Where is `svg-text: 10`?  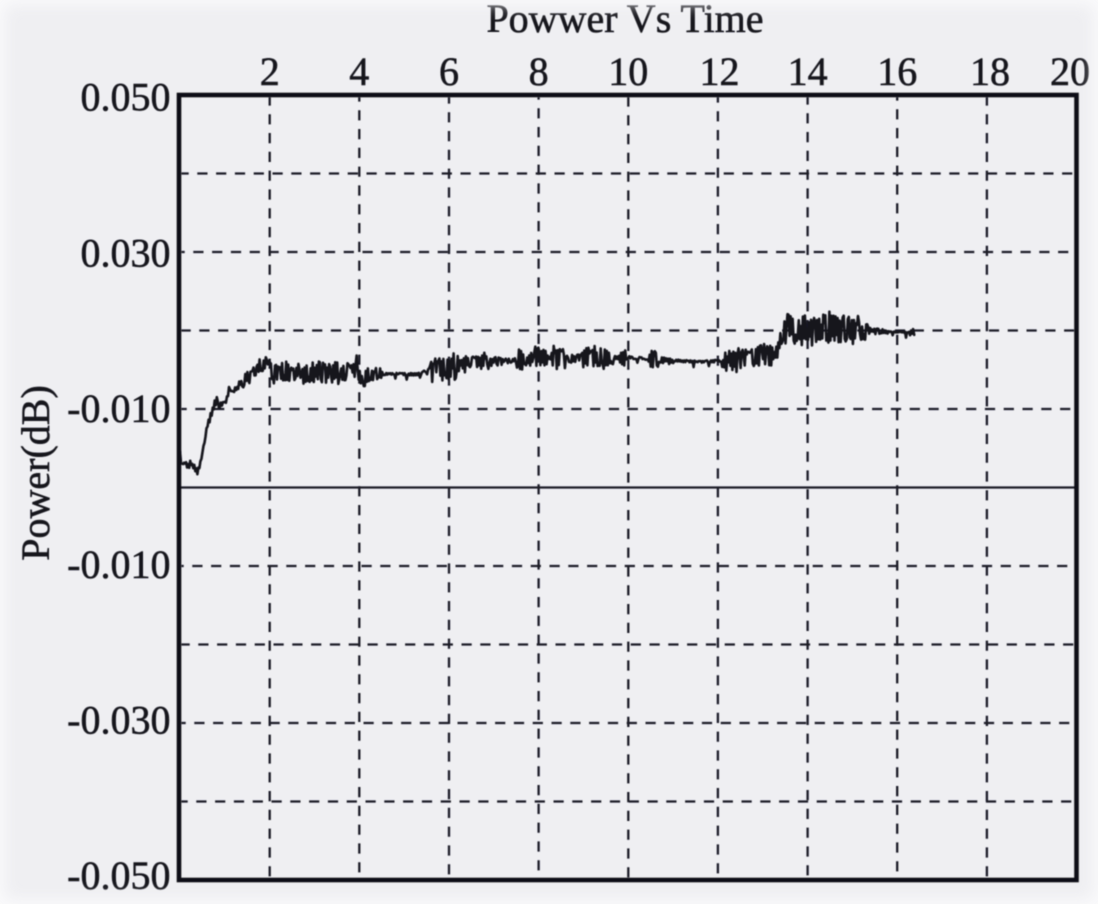 svg-text: 10 is located at coordinates (628, 71).